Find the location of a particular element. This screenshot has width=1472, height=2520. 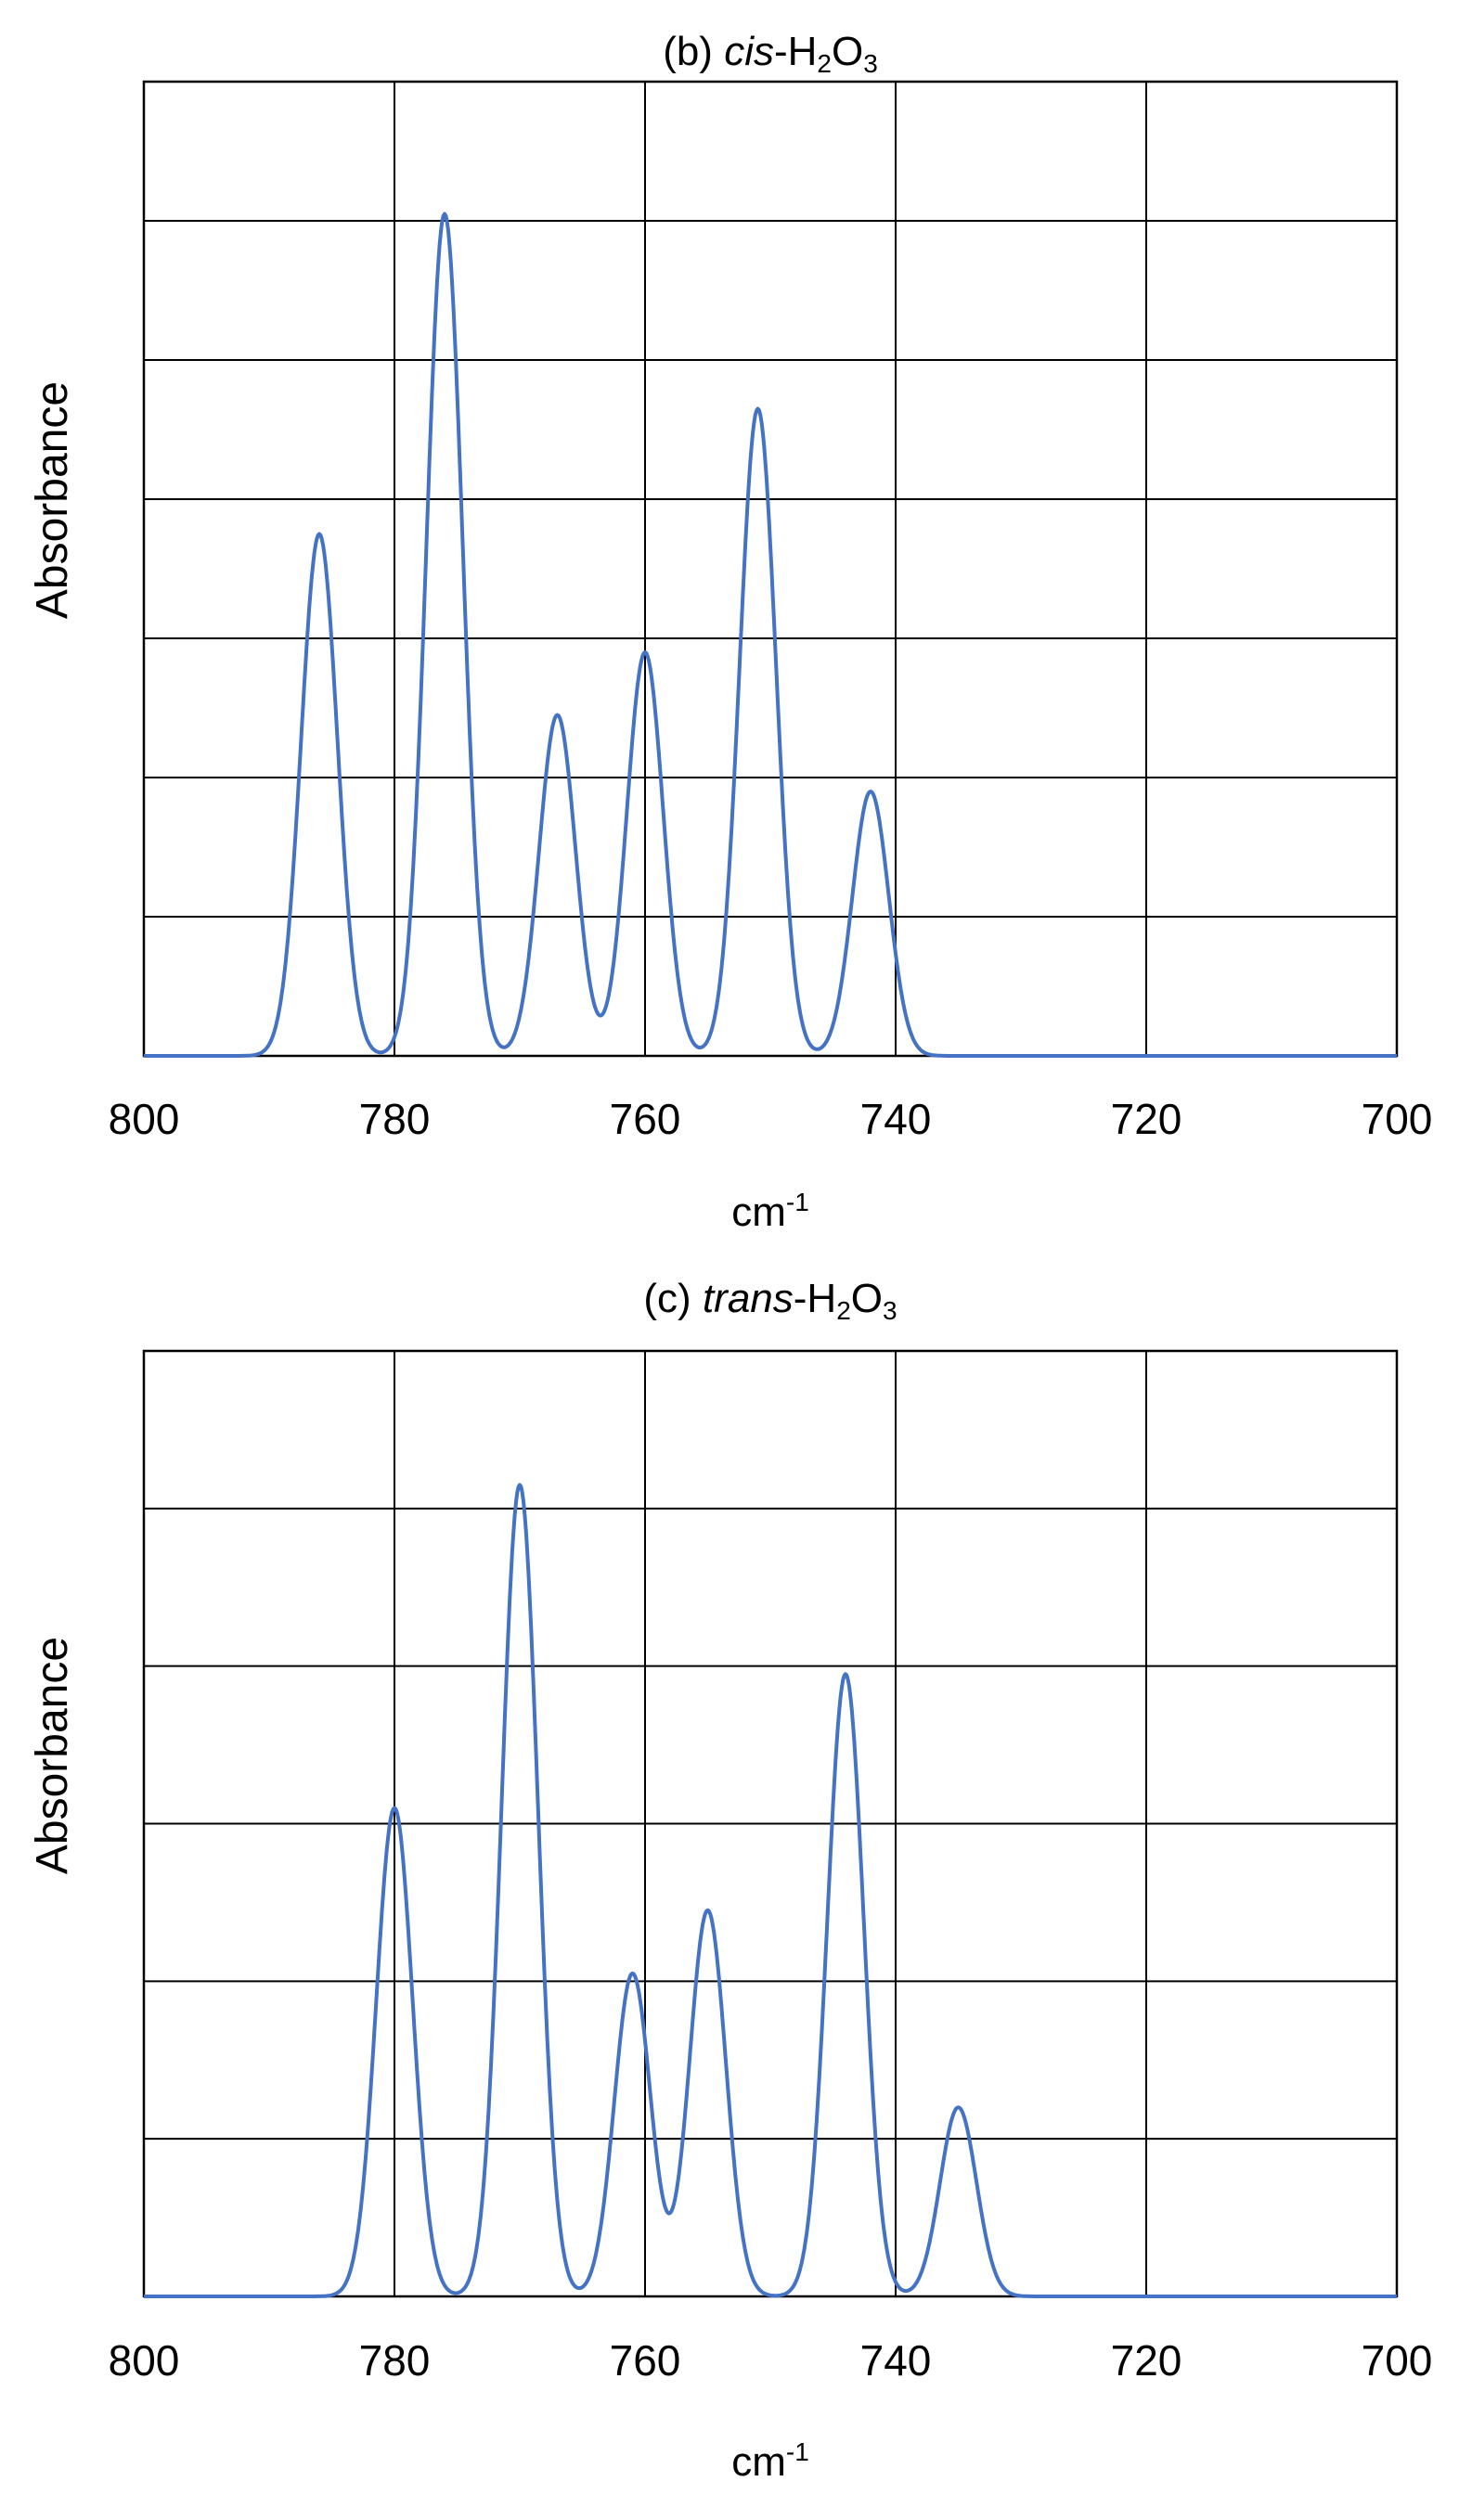

chart-c-xlabel: cm-1 is located at coordinates (770, 2461).